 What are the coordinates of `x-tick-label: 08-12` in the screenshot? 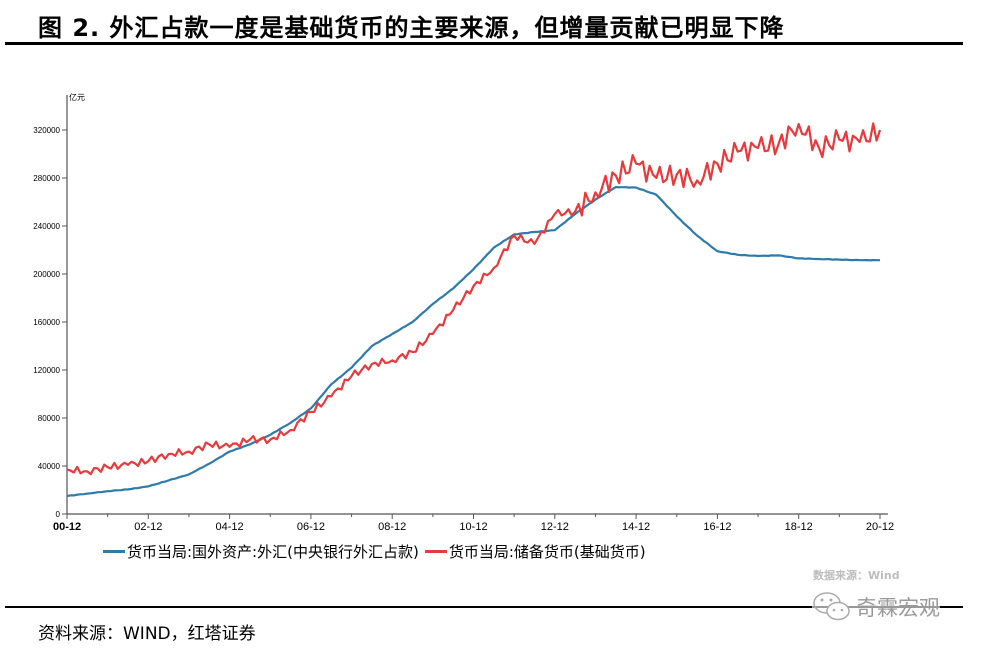 It's located at (392, 527).